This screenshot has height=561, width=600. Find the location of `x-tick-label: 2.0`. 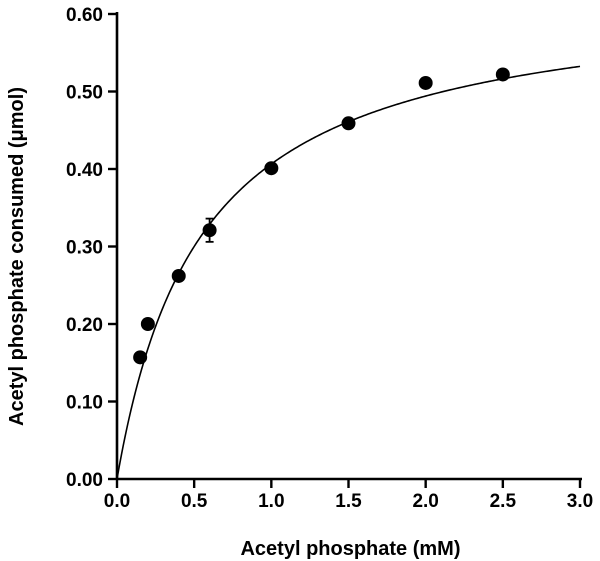

x-tick-label: 2.0 is located at coordinates (425, 501).